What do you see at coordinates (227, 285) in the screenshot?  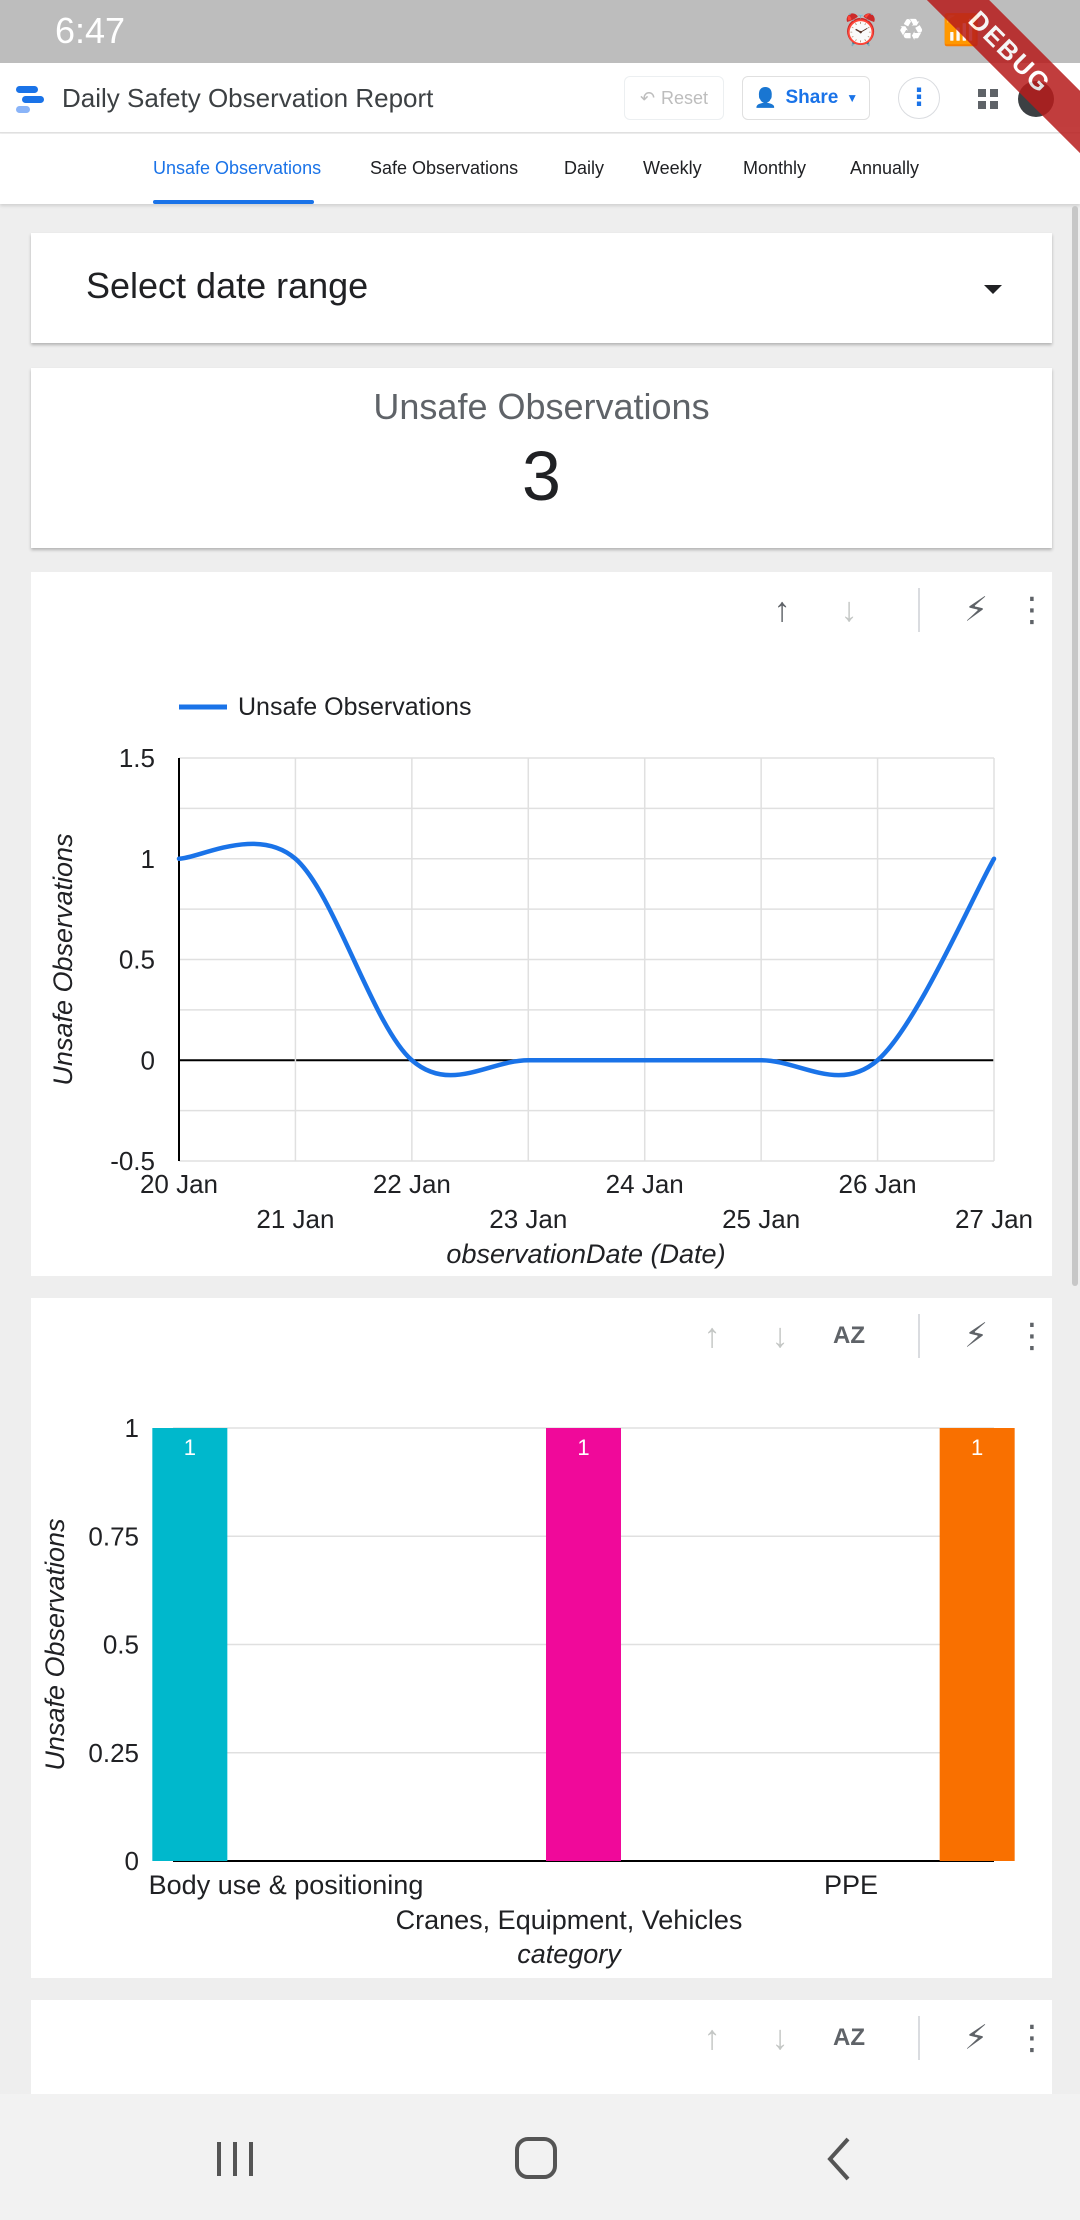 I see `date-range-label: Select date range` at bounding box center [227, 285].